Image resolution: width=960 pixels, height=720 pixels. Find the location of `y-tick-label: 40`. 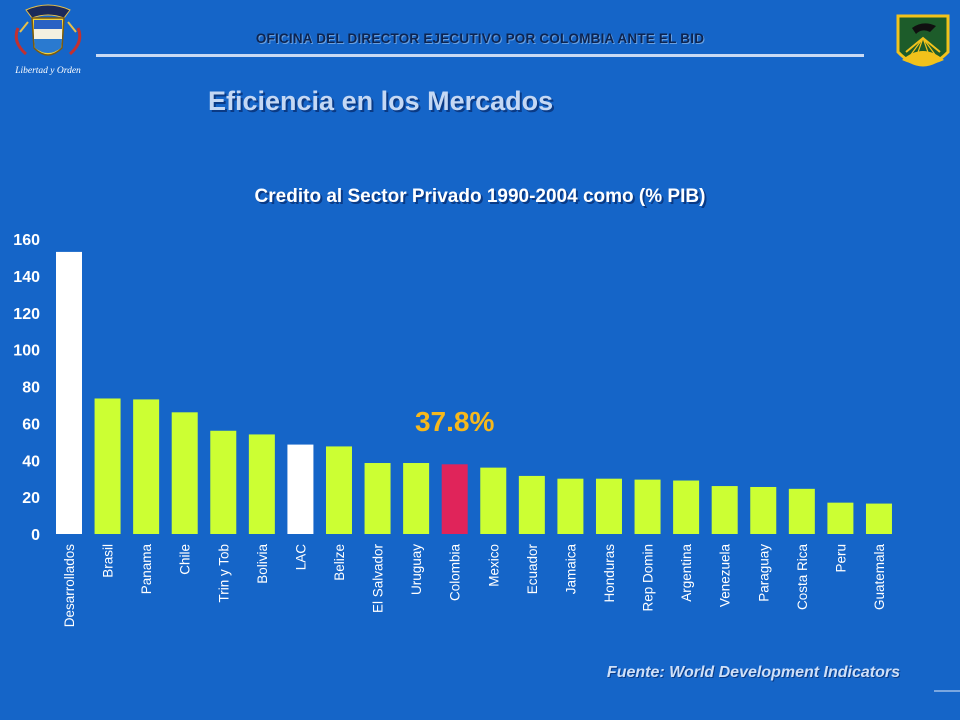

y-tick-label: 40 is located at coordinates (31, 461).